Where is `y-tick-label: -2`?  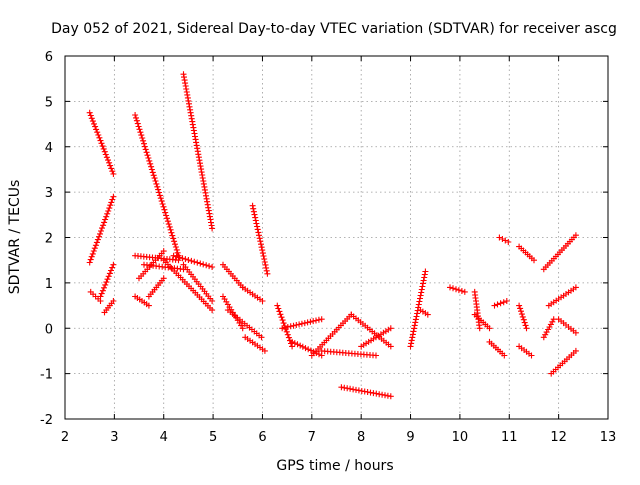 y-tick-label: -2 is located at coordinates (46, 420).